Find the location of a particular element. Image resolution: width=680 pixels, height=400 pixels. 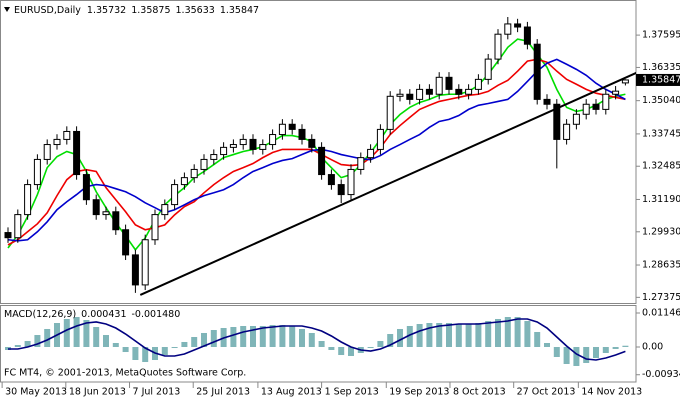

x-tick-label: 18 Jun 2013 is located at coordinates (97, 392).